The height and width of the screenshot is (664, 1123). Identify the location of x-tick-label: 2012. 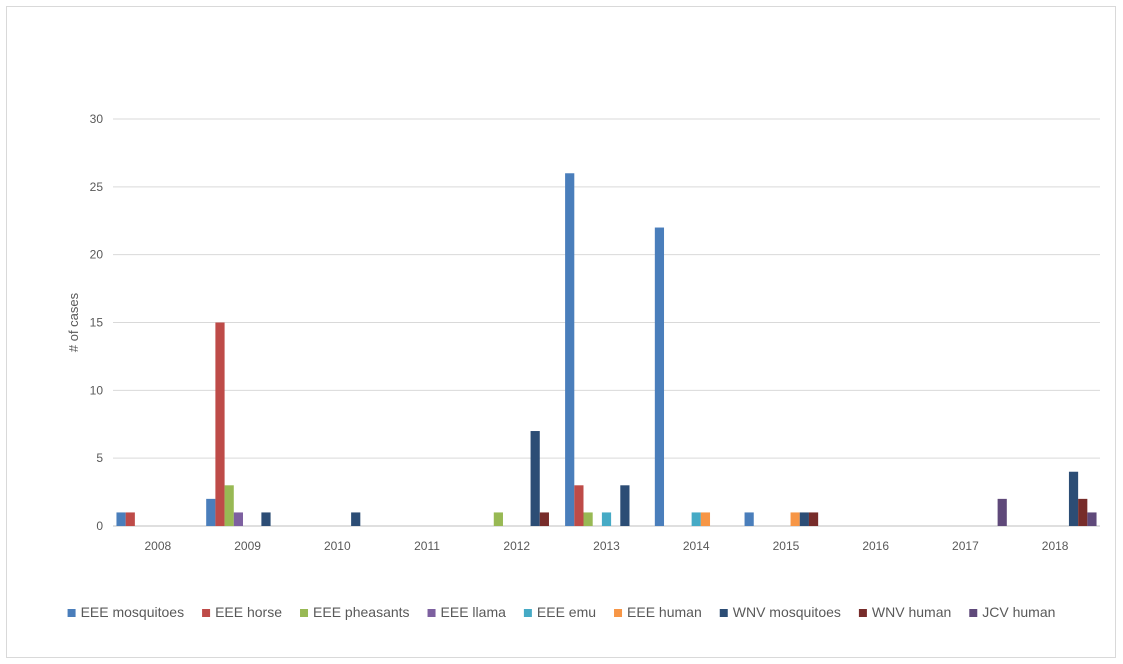
(516, 546).